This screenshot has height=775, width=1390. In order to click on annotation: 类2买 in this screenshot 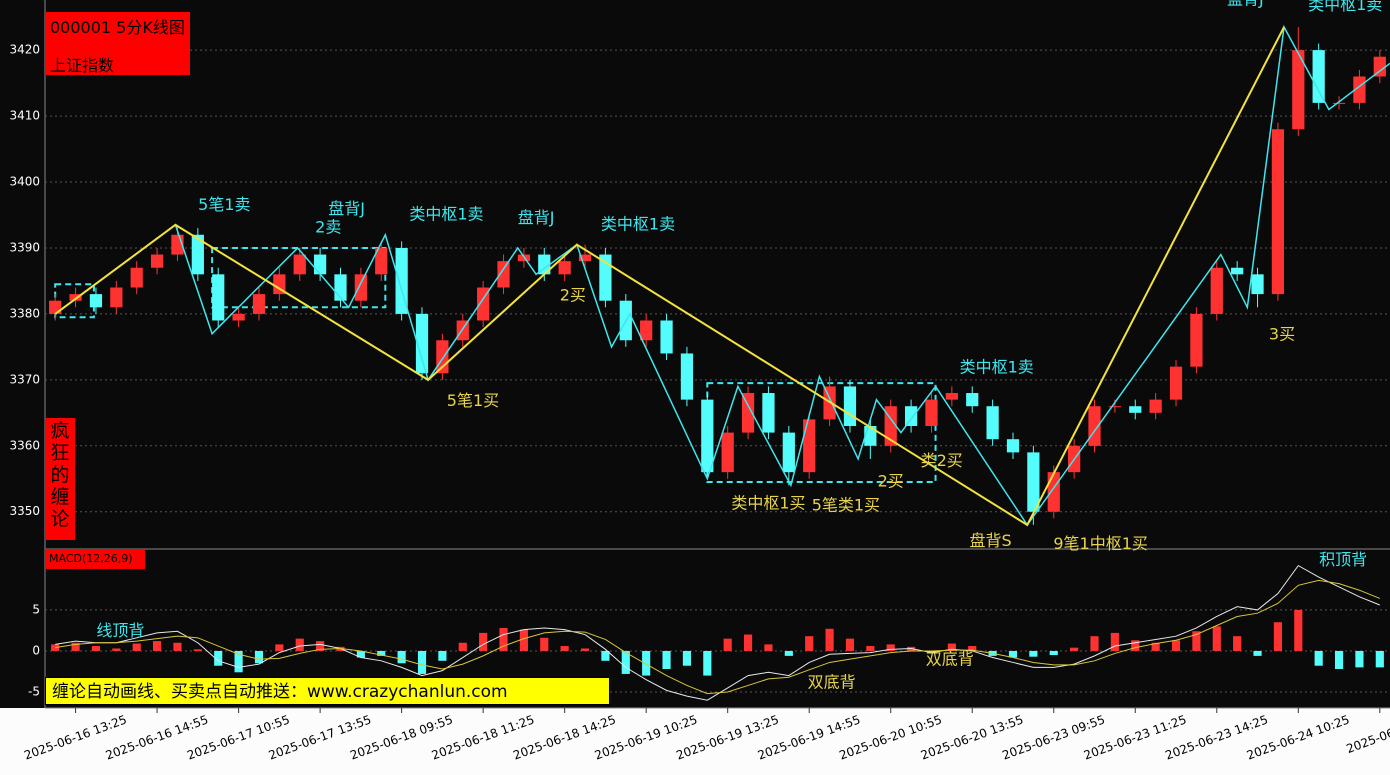, I will do `click(942, 460)`.